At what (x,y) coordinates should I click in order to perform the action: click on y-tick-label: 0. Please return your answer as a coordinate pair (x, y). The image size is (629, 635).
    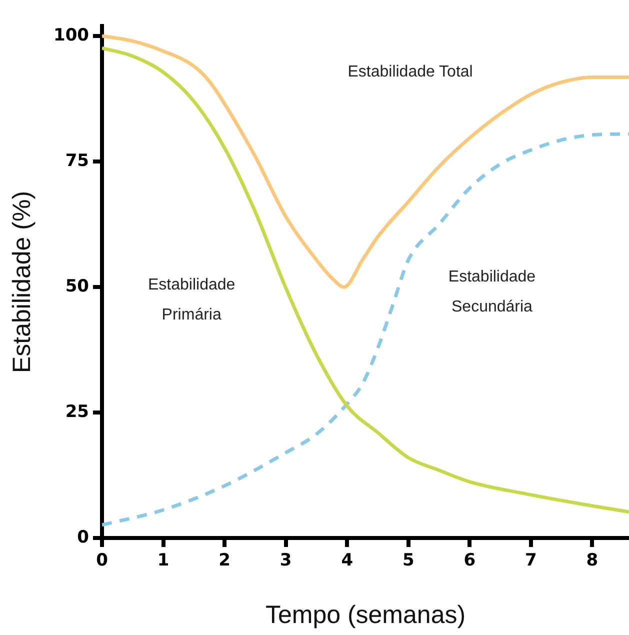
    Looking at the image, I should click on (83, 537).